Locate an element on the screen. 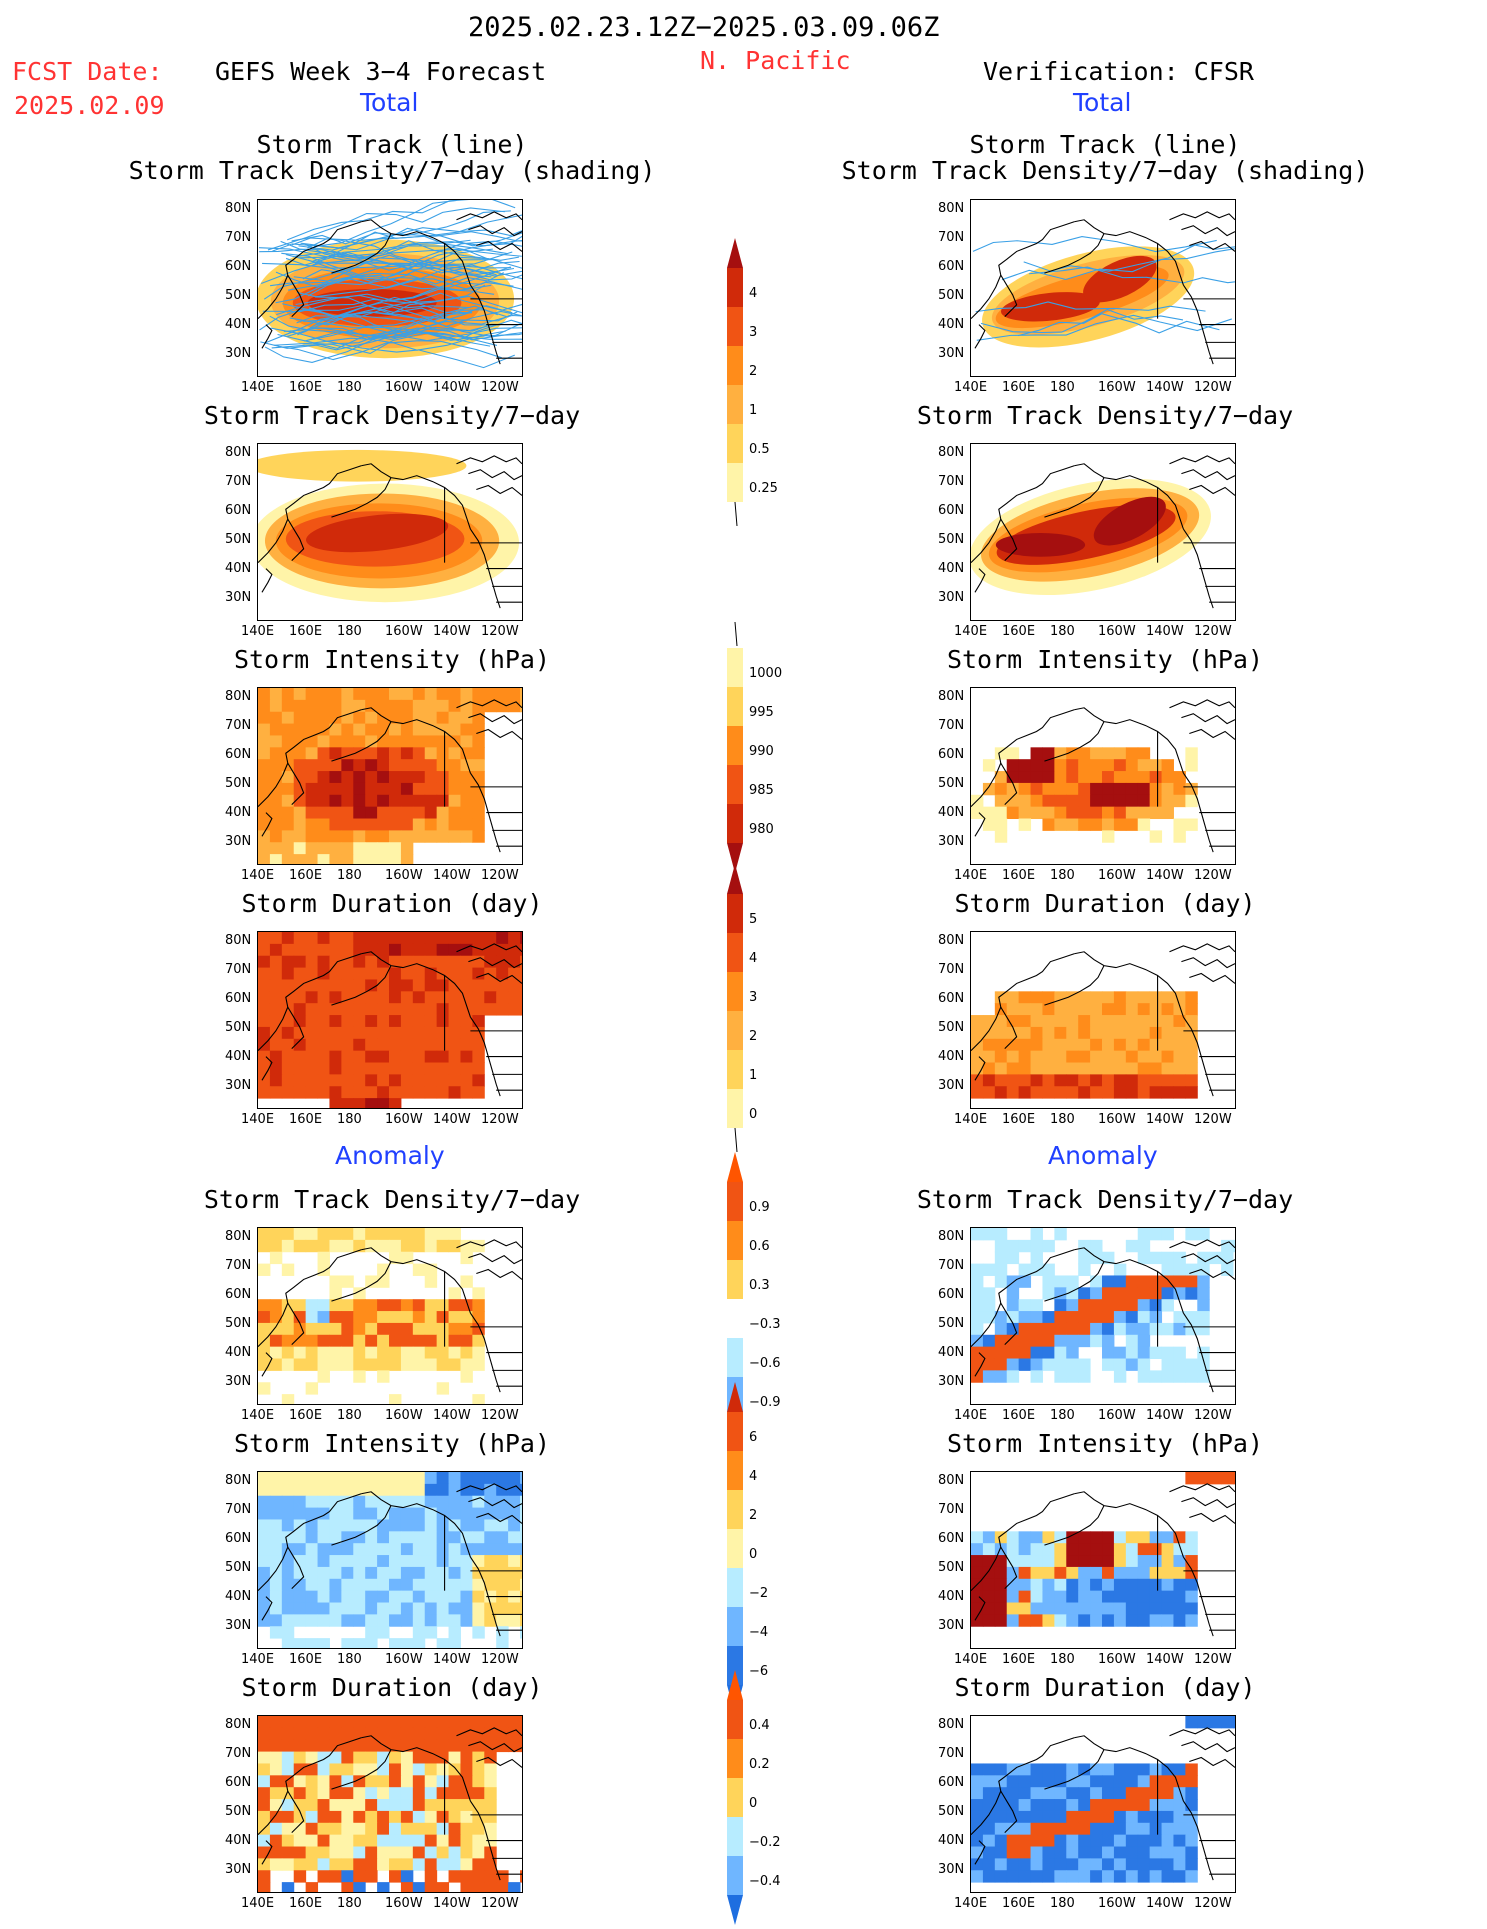  region-title: N. Pacific is located at coordinates (775, 60).